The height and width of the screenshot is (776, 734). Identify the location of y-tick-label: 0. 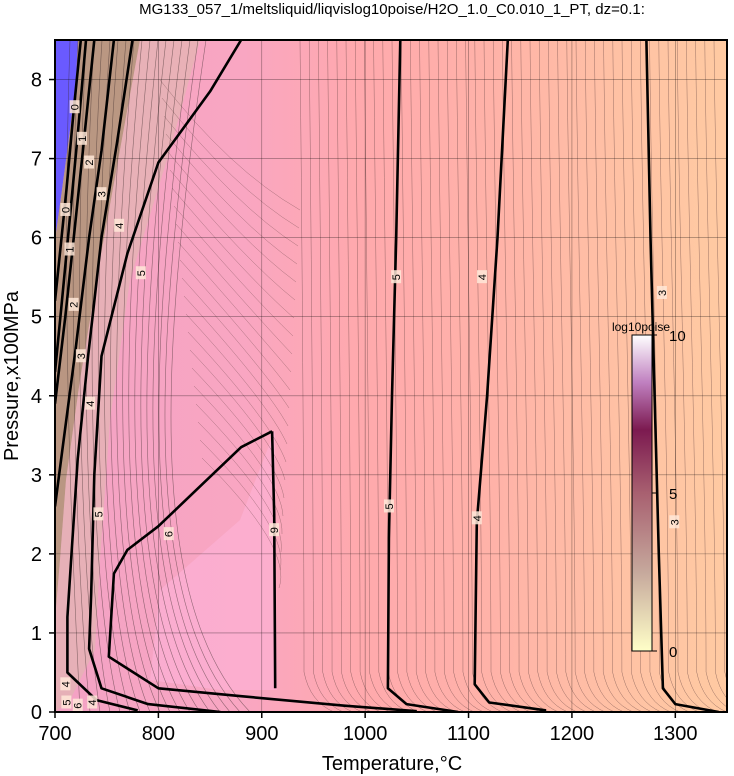
(36, 713).